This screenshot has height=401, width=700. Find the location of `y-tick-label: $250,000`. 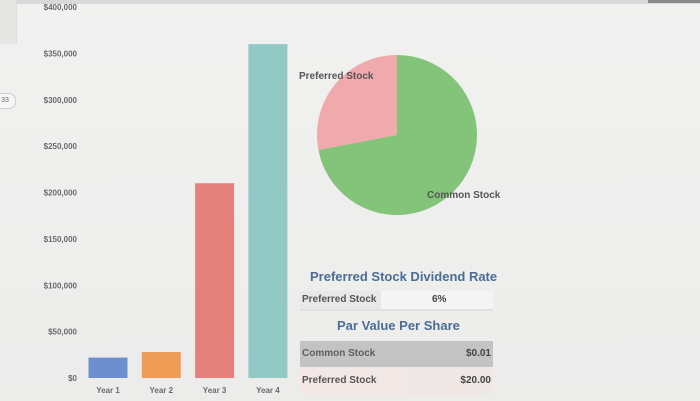

y-tick-label: $250,000 is located at coordinates (61, 146).